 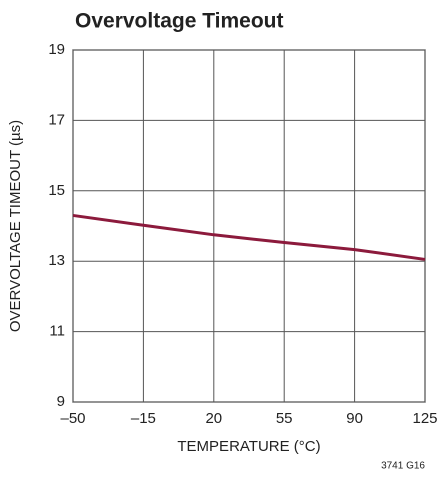 I want to click on y-tick-label: 9, so click(x=61, y=401).